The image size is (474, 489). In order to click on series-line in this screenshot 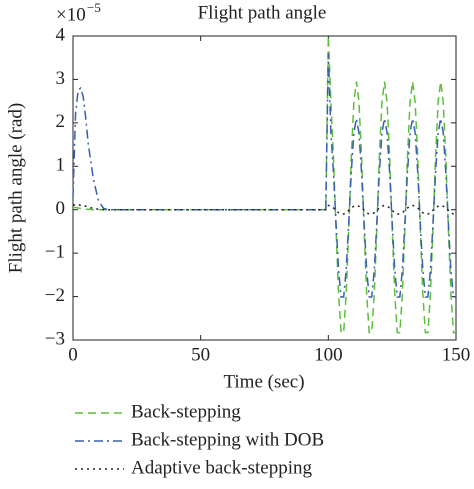, I will do `click(264, 209)`.